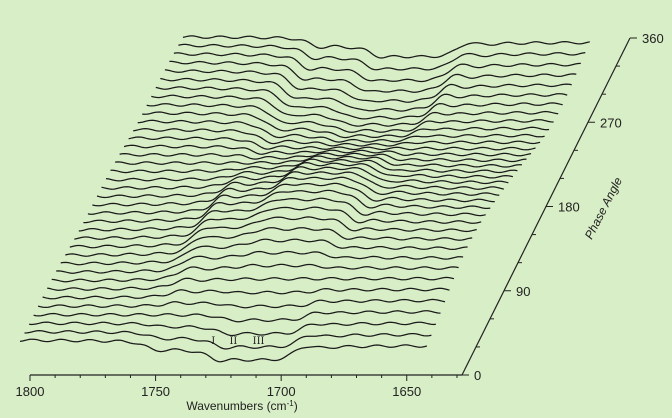 The image size is (672, 418). What do you see at coordinates (569, 207) in the screenshot?
I see `phase-tick-label-180: 180` at bounding box center [569, 207].